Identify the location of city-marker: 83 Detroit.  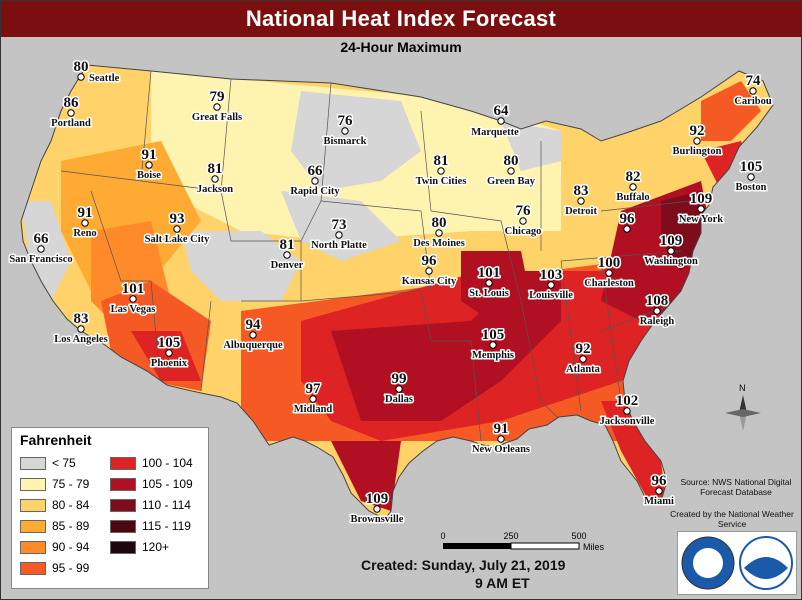
(581, 200).